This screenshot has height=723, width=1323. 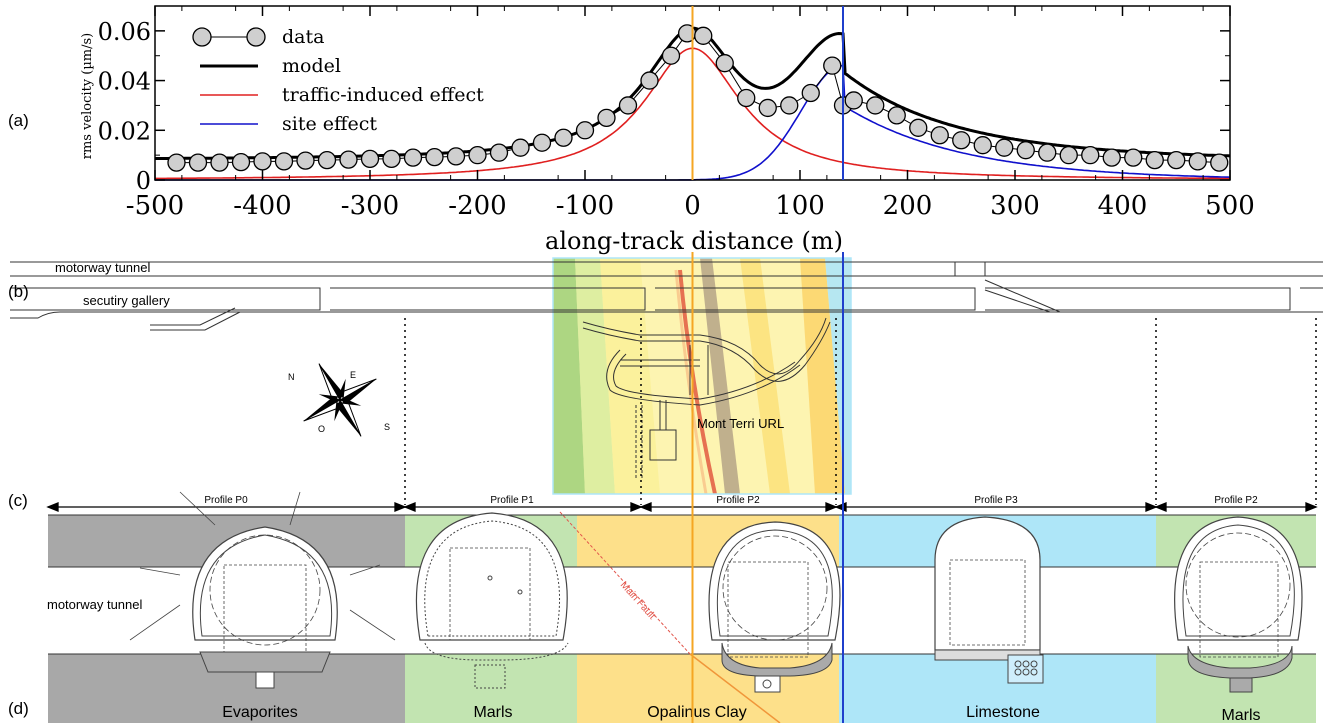 What do you see at coordinates (512, 500) in the screenshot?
I see `profile-label-p1: Profile P1` at bounding box center [512, 500].